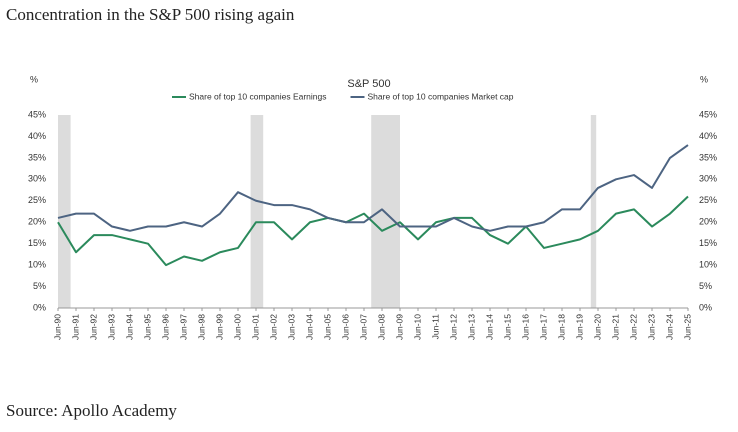 The image size is (738, 432). I want to click on y-tick-label: 30%, so click(37, 179).